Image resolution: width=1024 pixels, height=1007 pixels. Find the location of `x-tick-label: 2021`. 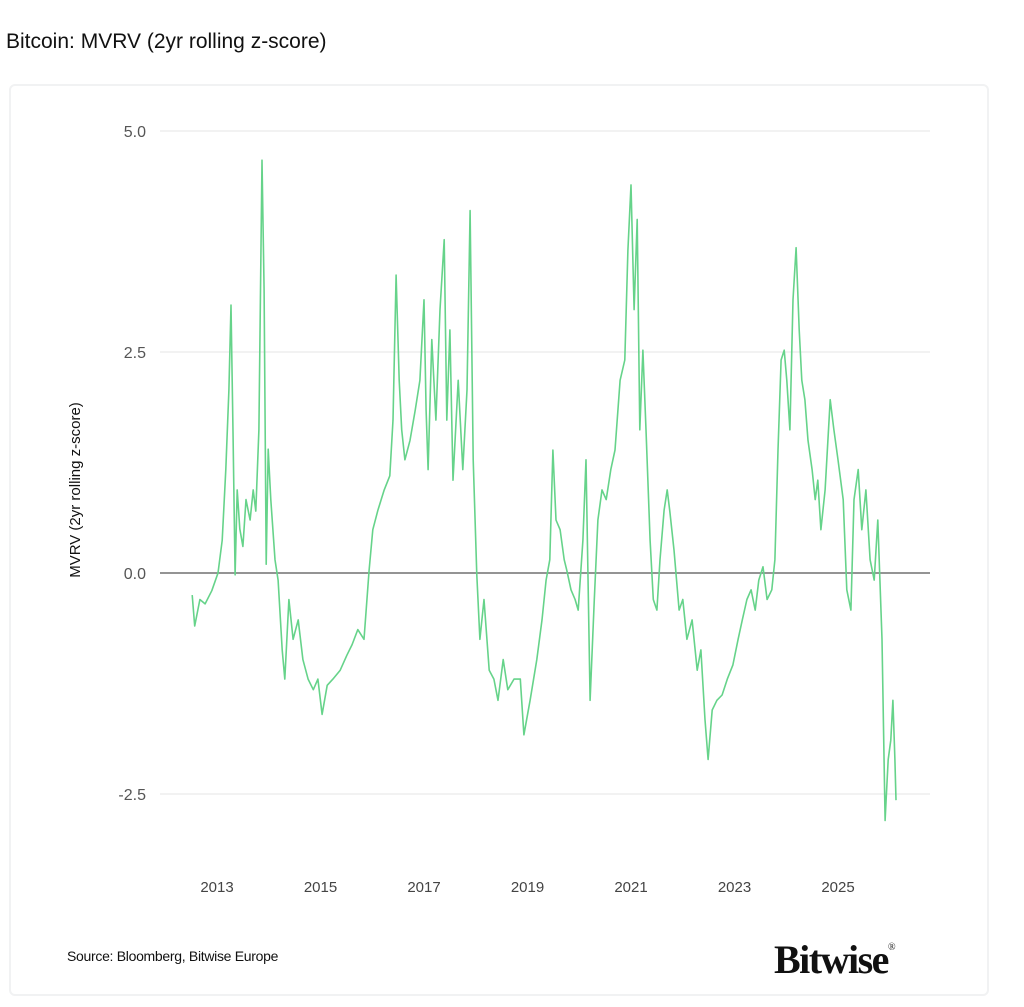

x-tick-label: 2021 is located at coordinates (630, 887).